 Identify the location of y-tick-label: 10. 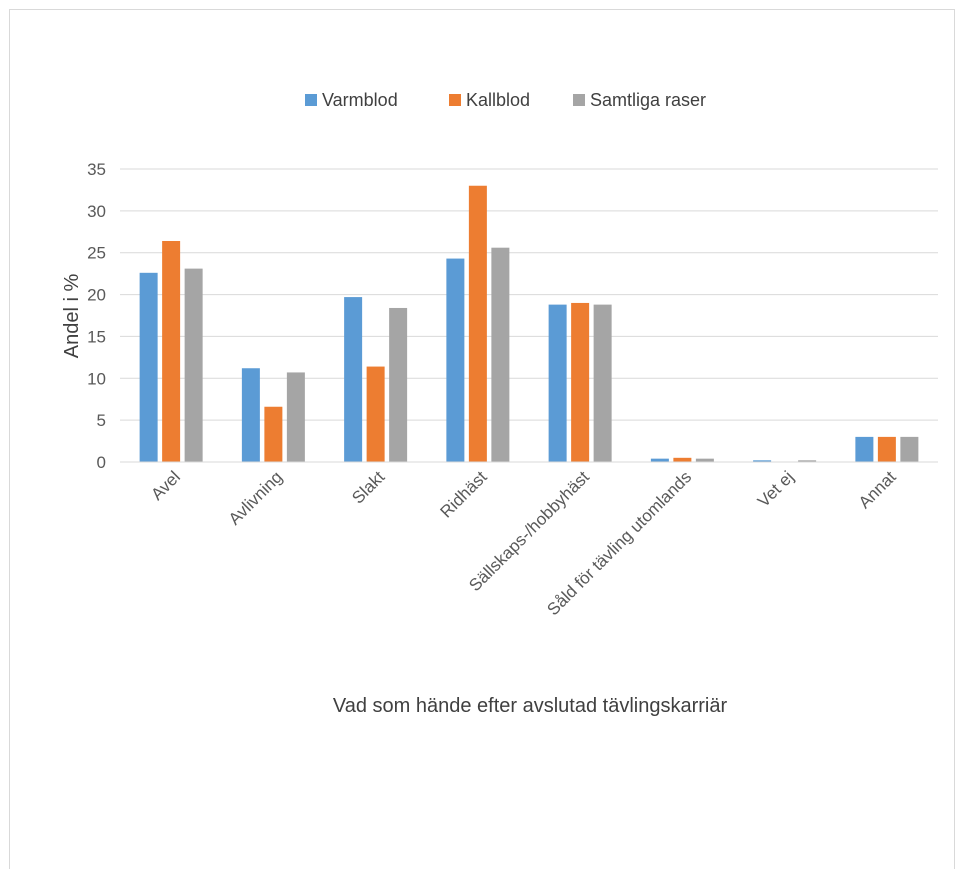
(96, 378).